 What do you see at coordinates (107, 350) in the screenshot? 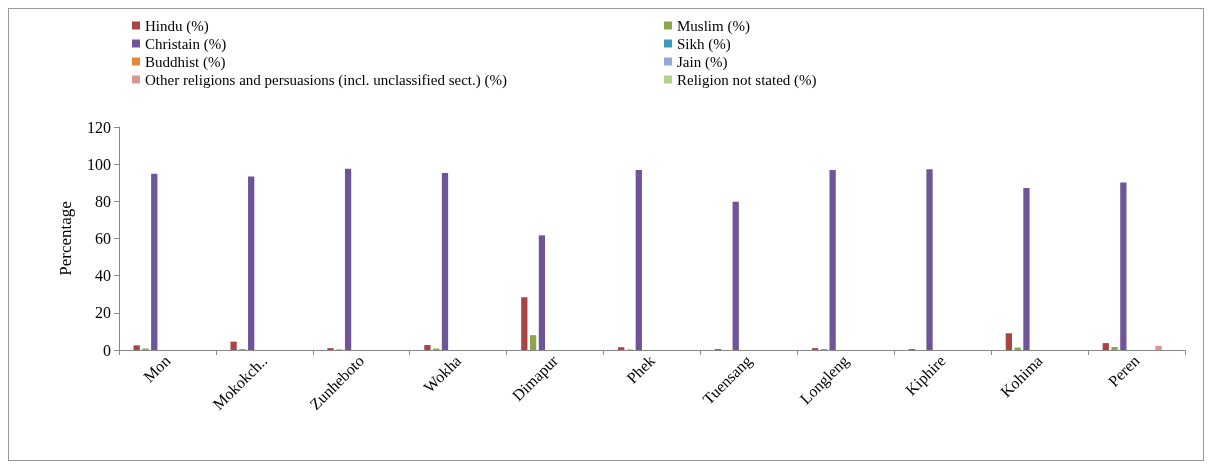
I see `y-tick-label: 0` at bounding box center [107, 350].